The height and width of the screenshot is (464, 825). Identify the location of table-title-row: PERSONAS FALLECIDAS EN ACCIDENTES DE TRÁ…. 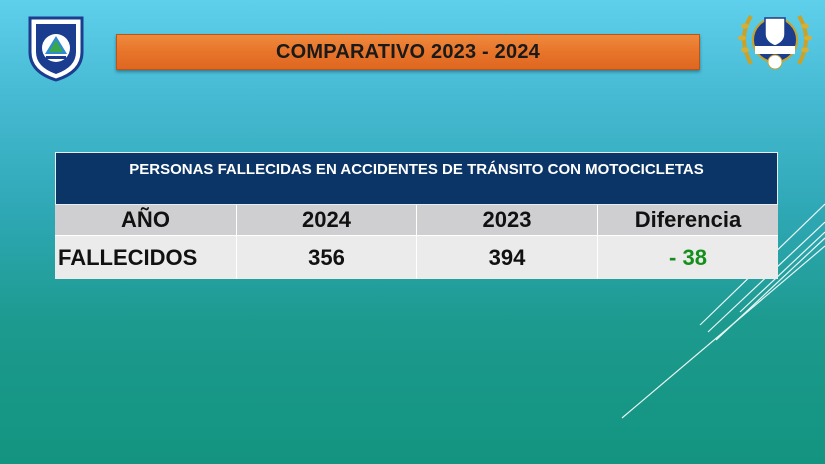
(416, 178).